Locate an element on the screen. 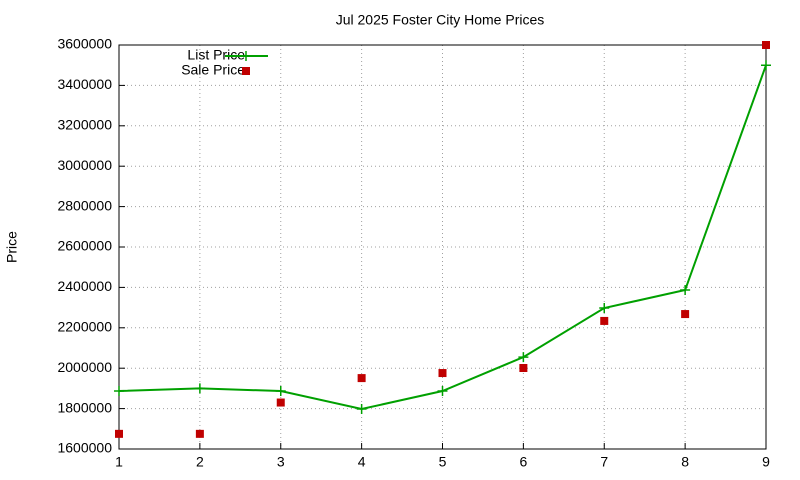 The width and height of the screenshot is (800, 480). y-tick-label: 1600000 is located at coordinates (84, 448).